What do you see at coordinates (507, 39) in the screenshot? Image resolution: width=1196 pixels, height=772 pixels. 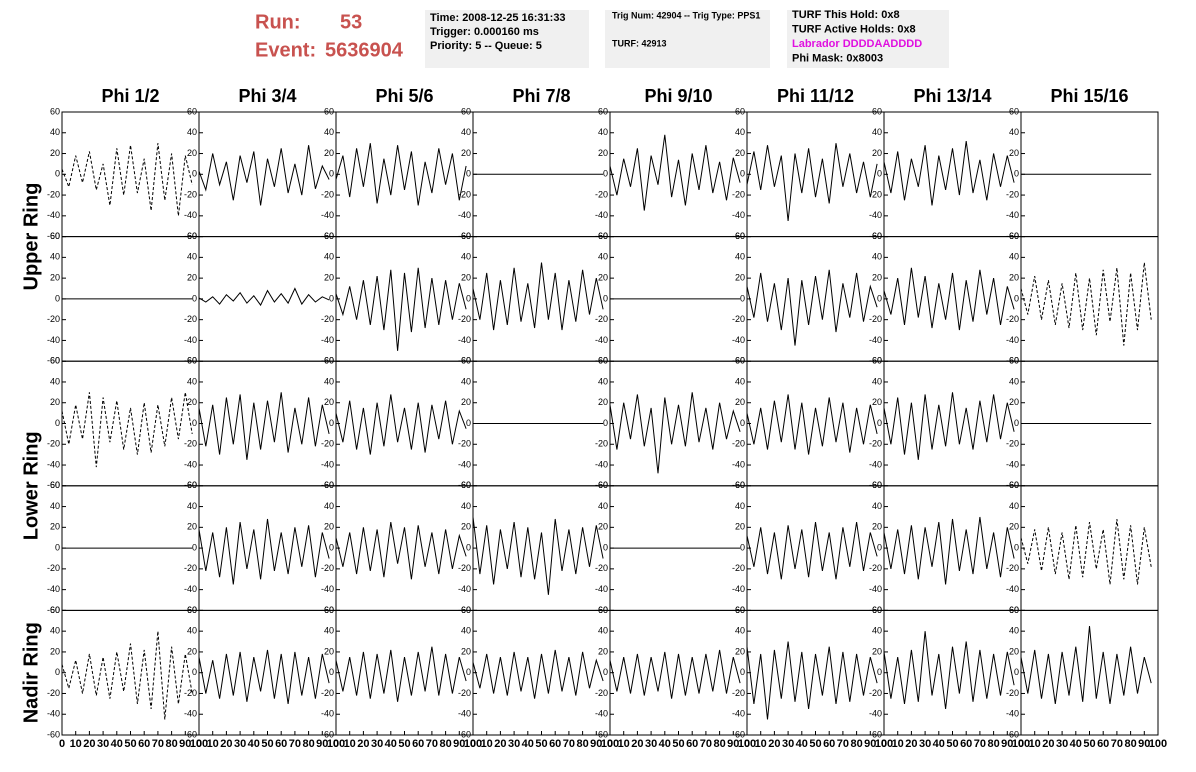 I see `info-box` at bounding box center [507, 39].